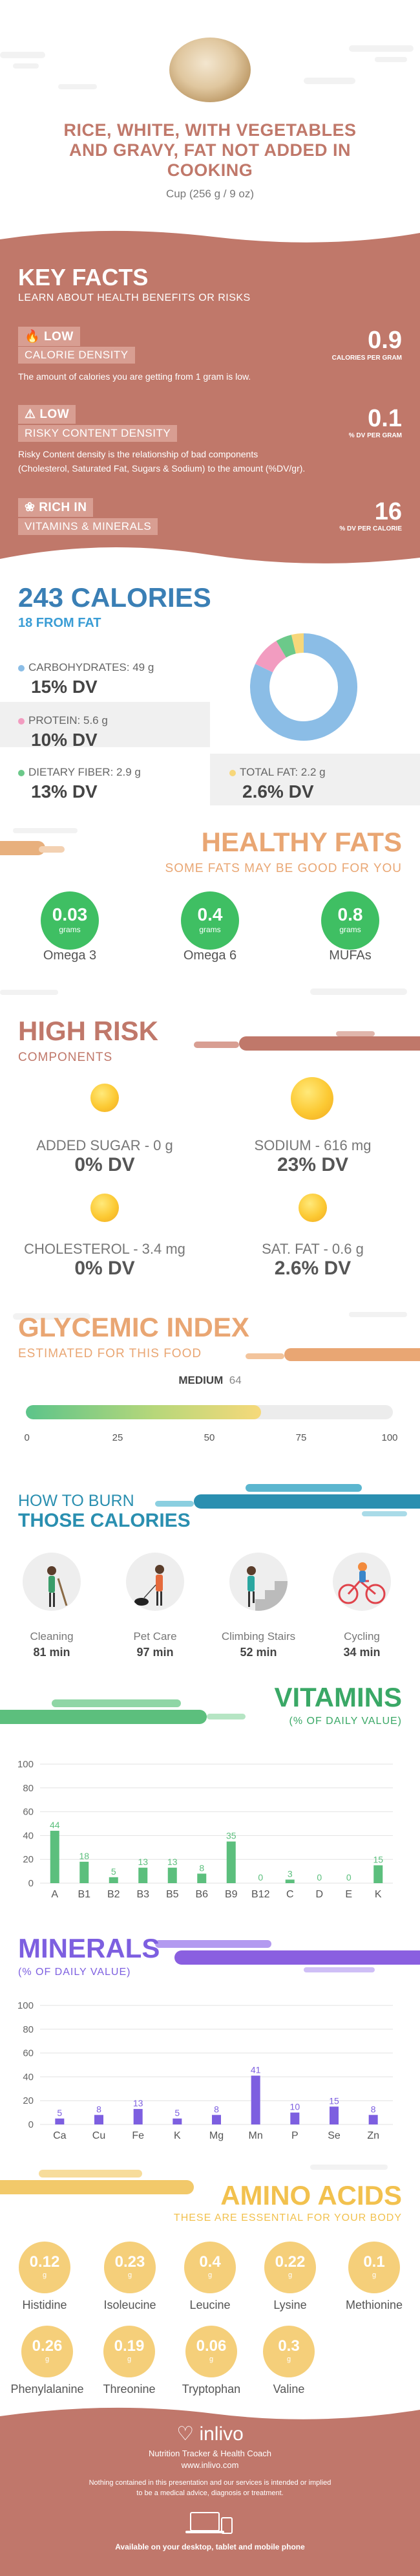  I want to click on burn-title1: HOW TO BURN, so click(76, 1501).